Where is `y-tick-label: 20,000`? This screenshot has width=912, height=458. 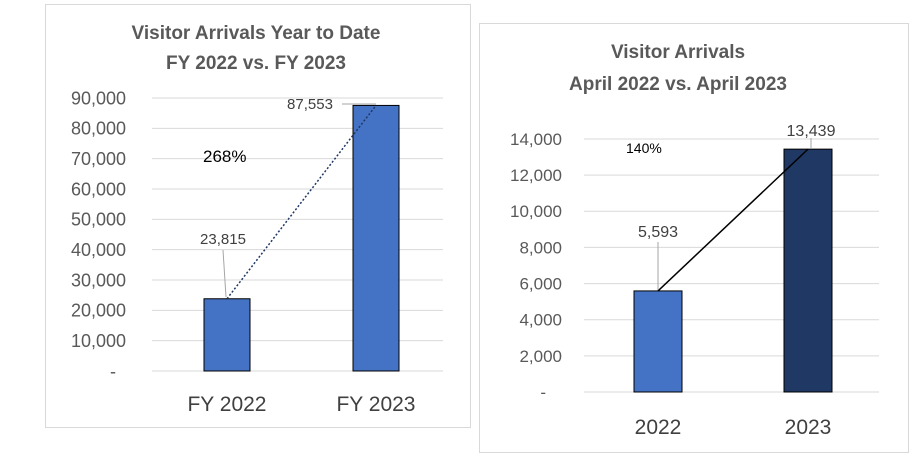 y-tick-label: 20,000 is located at coordinates (98, 311).